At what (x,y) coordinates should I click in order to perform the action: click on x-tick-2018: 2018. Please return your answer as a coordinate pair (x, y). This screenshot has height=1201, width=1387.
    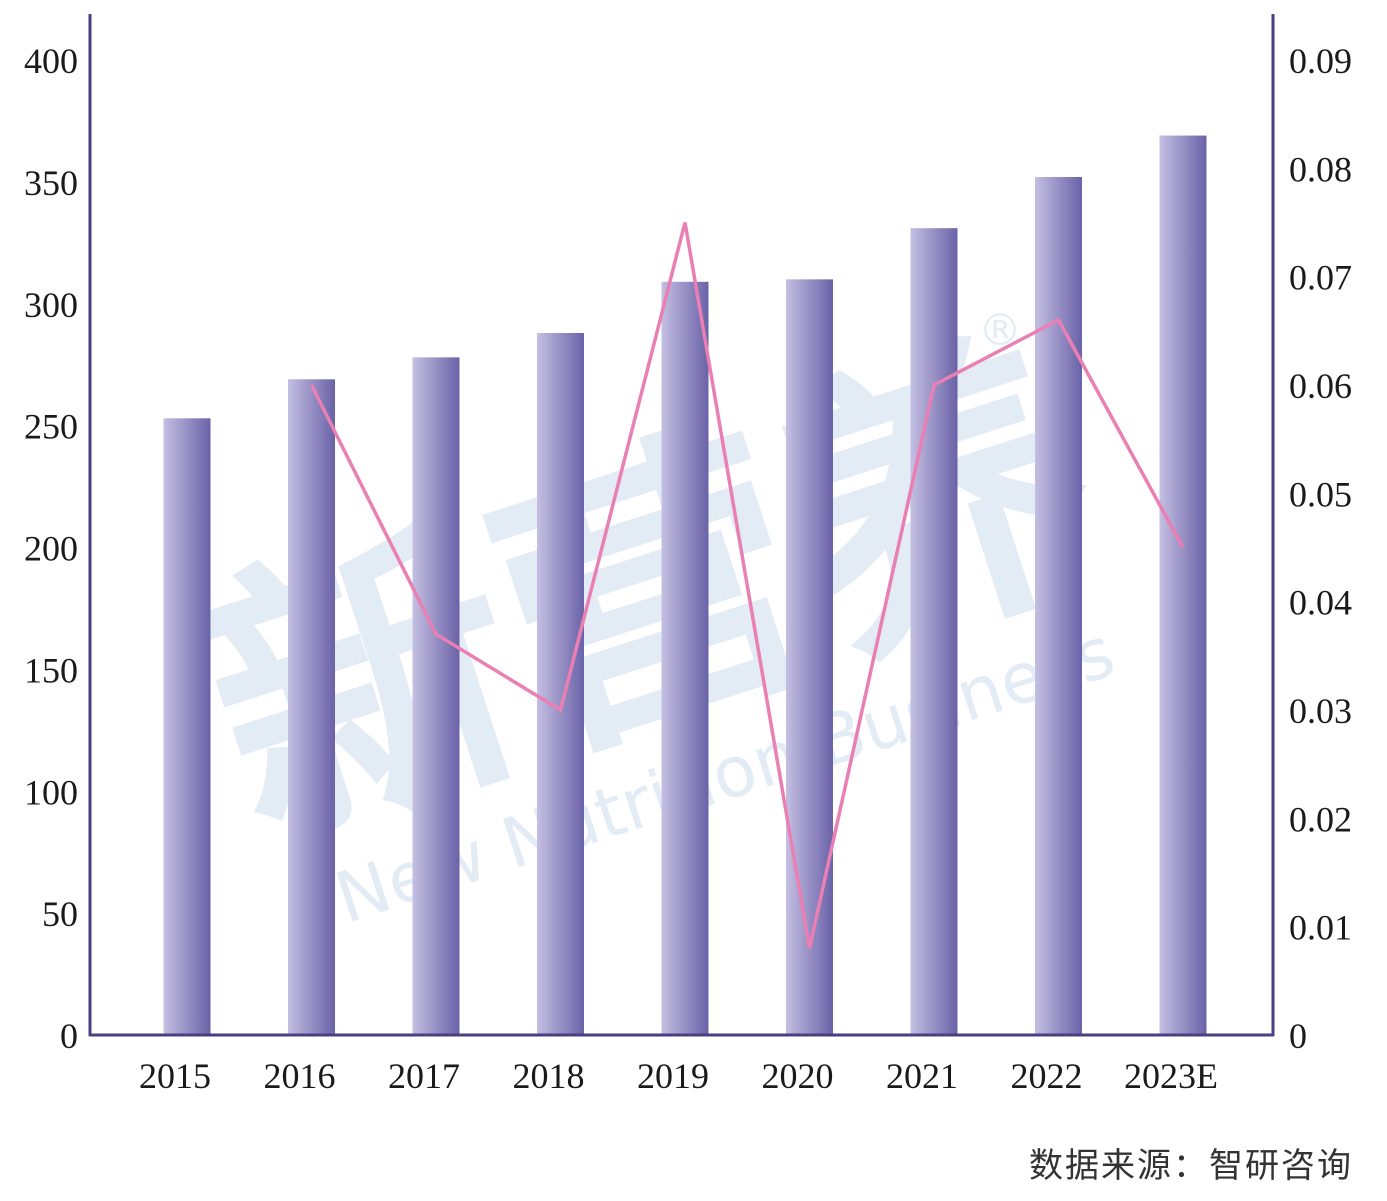
    Looking at the image, I should click on (549, 1076).